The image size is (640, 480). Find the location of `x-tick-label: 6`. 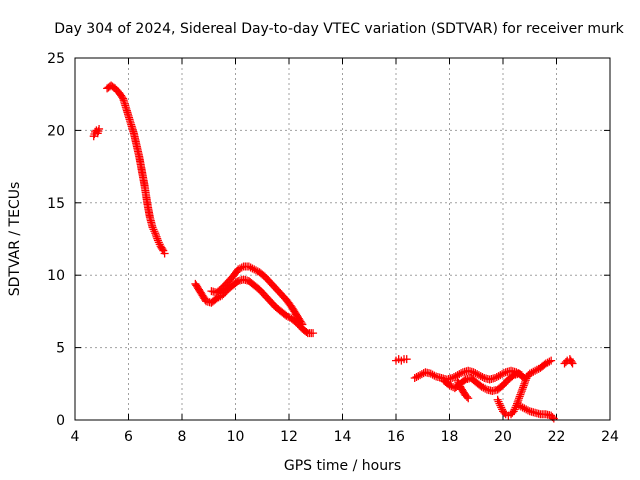

x-tick-label: 6 is located at coordinates (128, 437).